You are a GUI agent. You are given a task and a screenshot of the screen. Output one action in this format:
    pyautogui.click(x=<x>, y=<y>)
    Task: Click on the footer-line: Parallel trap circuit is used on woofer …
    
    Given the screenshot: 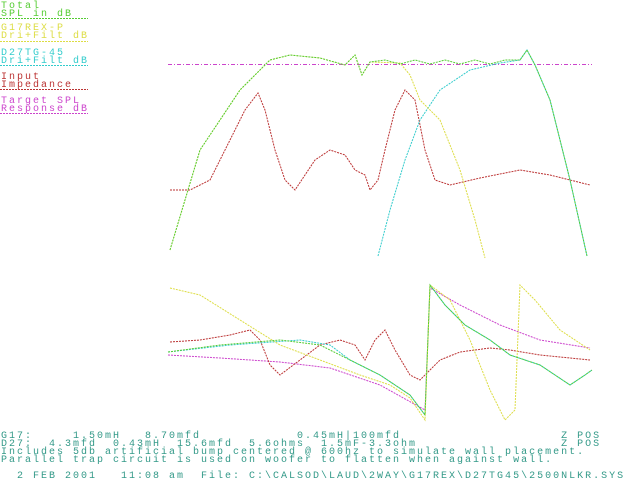 What is the action you would take?
    pyautogui.click(x=277, y=460)
    